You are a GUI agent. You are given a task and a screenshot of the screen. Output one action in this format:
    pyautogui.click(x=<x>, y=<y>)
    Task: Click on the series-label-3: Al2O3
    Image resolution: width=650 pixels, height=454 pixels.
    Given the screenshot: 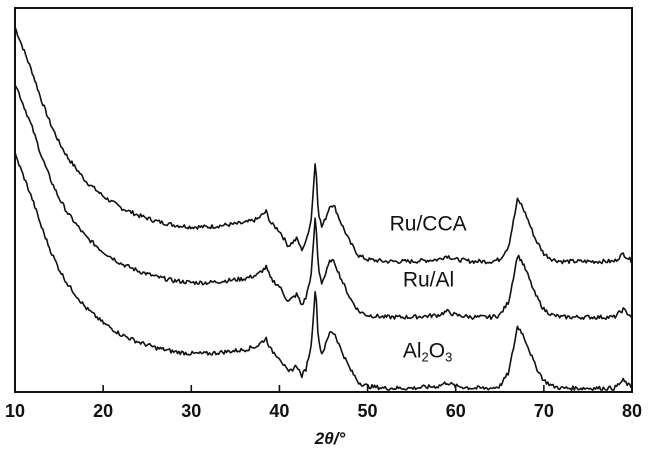 What is the action you would take?
    pyautogui.click(x=428, y=351)
    